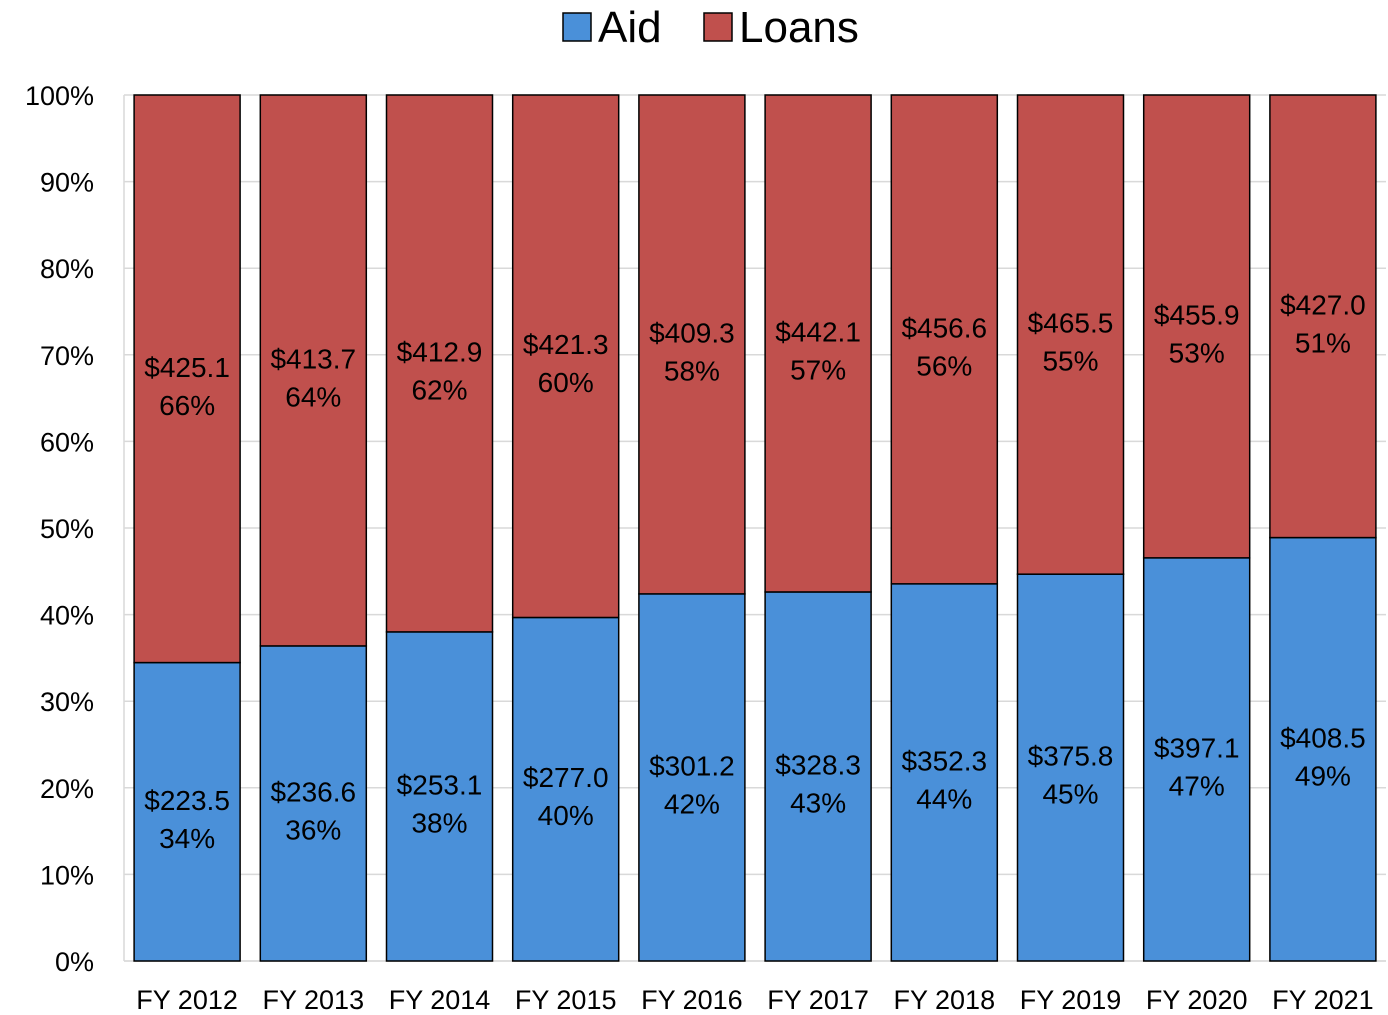 Image resolution: width=1388 pixels, height=1015 pixels. Describe the element at coordinates (67, 442) in the screenshot. I see `y-tick-label: 60%` at that location.